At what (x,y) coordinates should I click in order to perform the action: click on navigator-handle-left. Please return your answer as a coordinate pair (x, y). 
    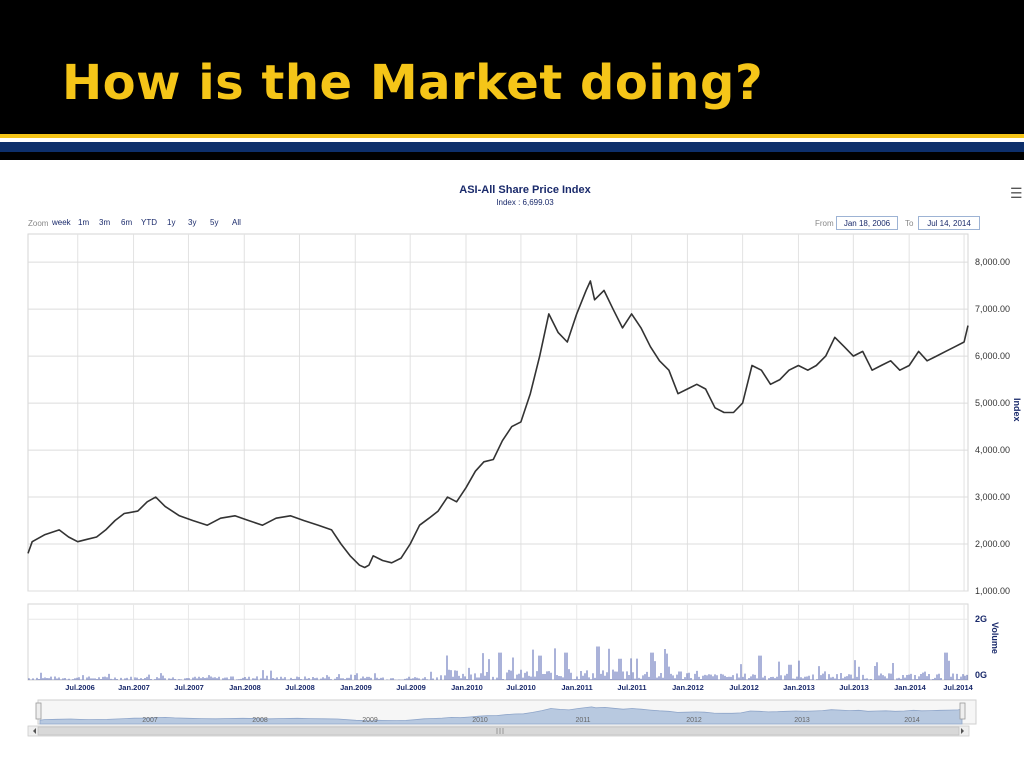
    Looking at the image, I should click on (38, 711).